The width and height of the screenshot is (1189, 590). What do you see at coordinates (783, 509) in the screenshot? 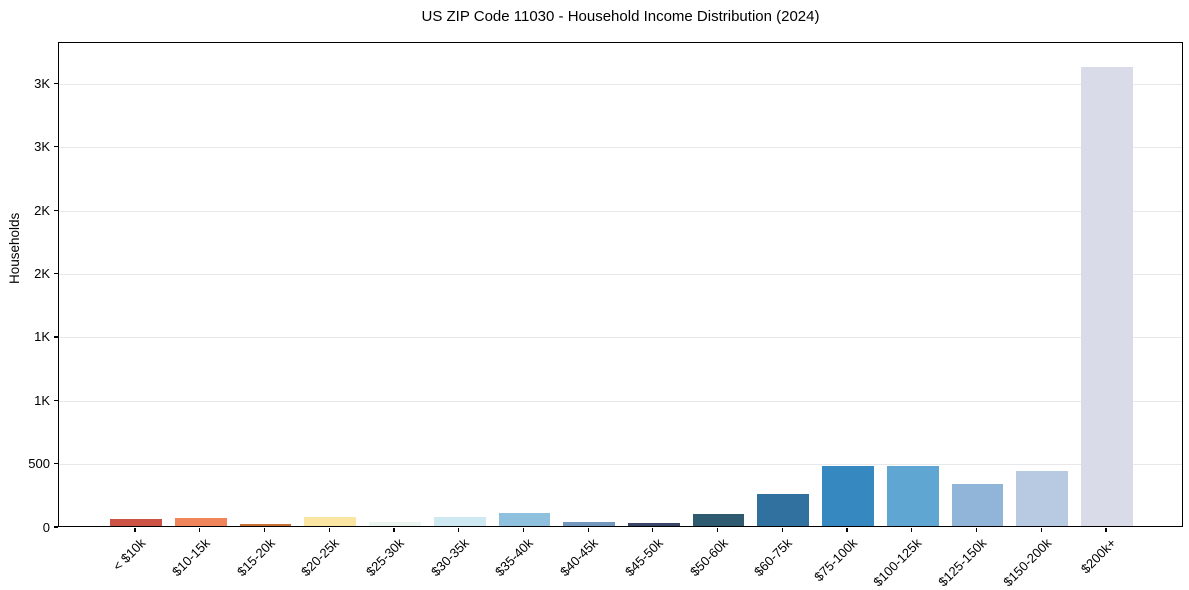
I see `bar-60-75k` at bounding box center [783, 509].